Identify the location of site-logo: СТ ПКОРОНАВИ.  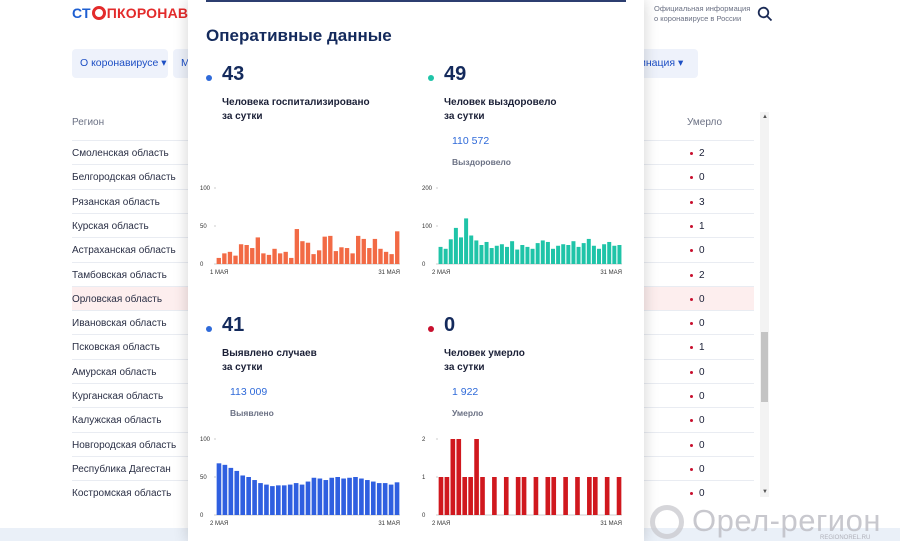
(135, 13).